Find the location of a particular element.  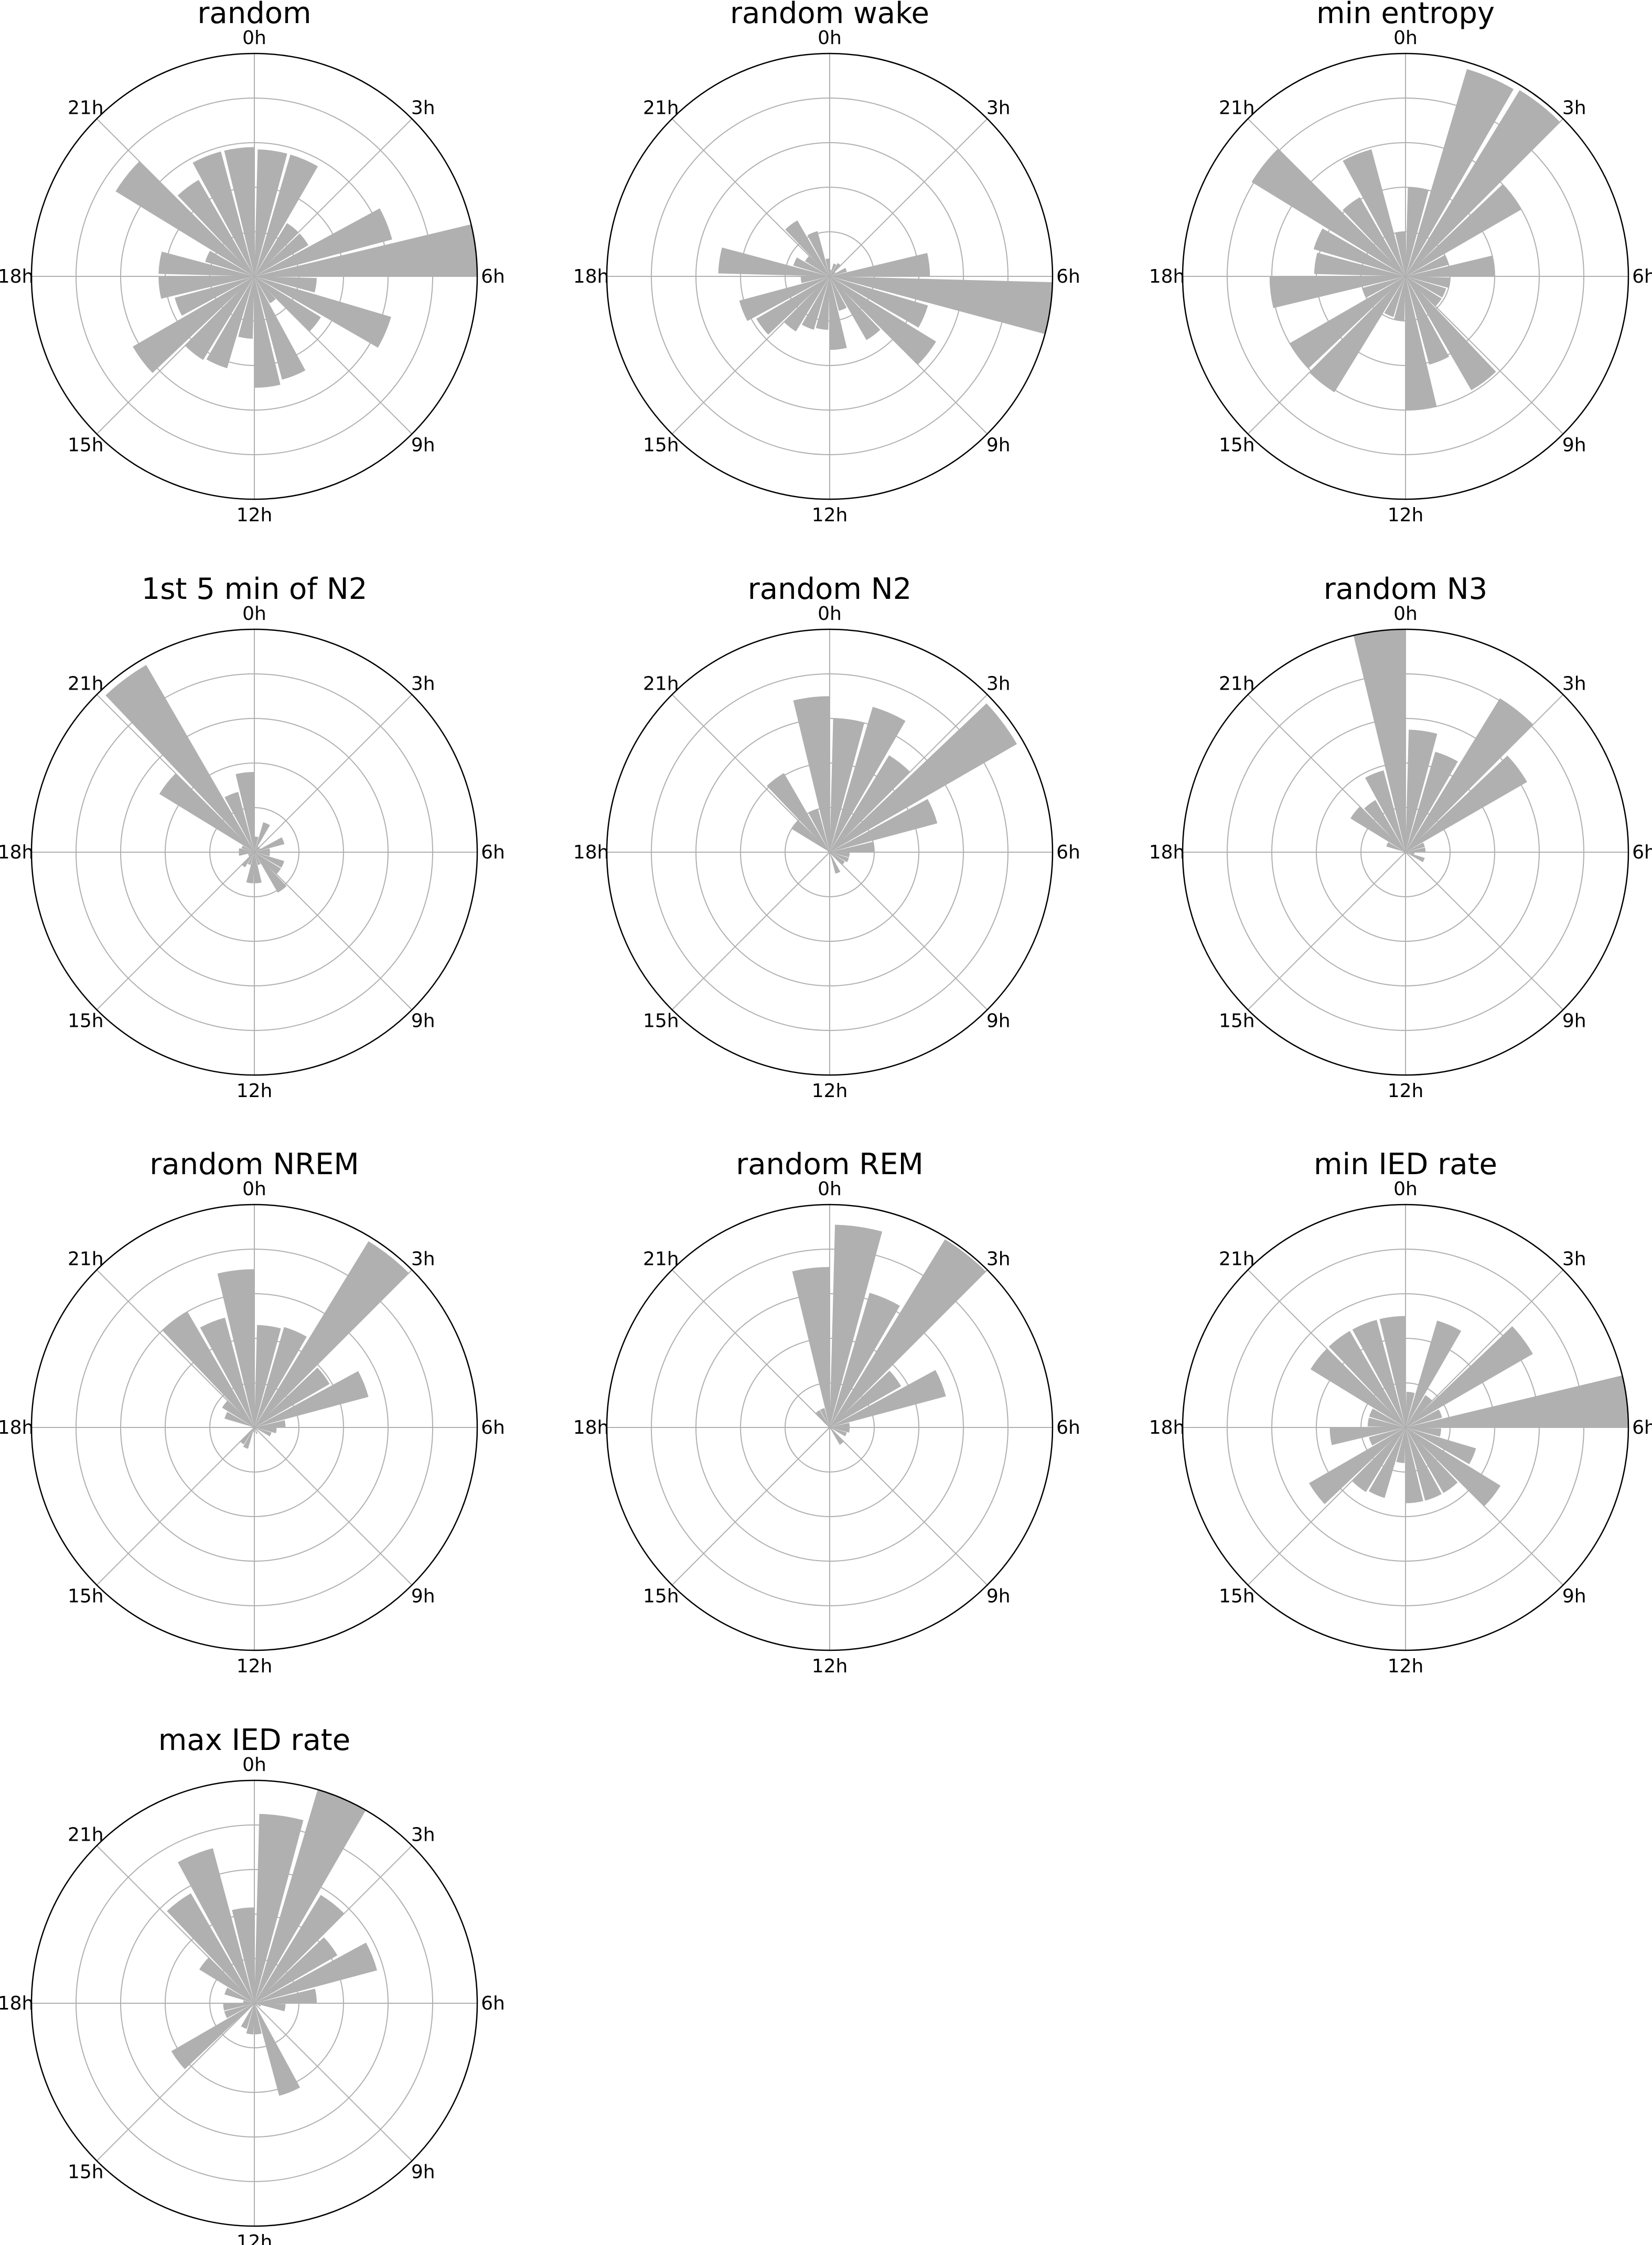

chart-title: random REM is located at coordinates (830, 1164).